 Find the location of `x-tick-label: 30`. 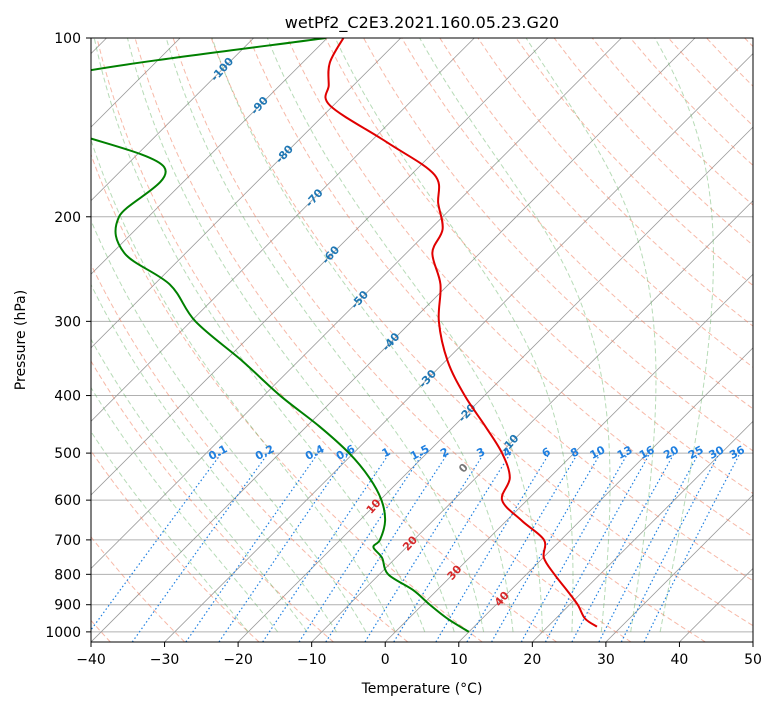

x-tick-label: 30 is located at coordinates (606, 660).